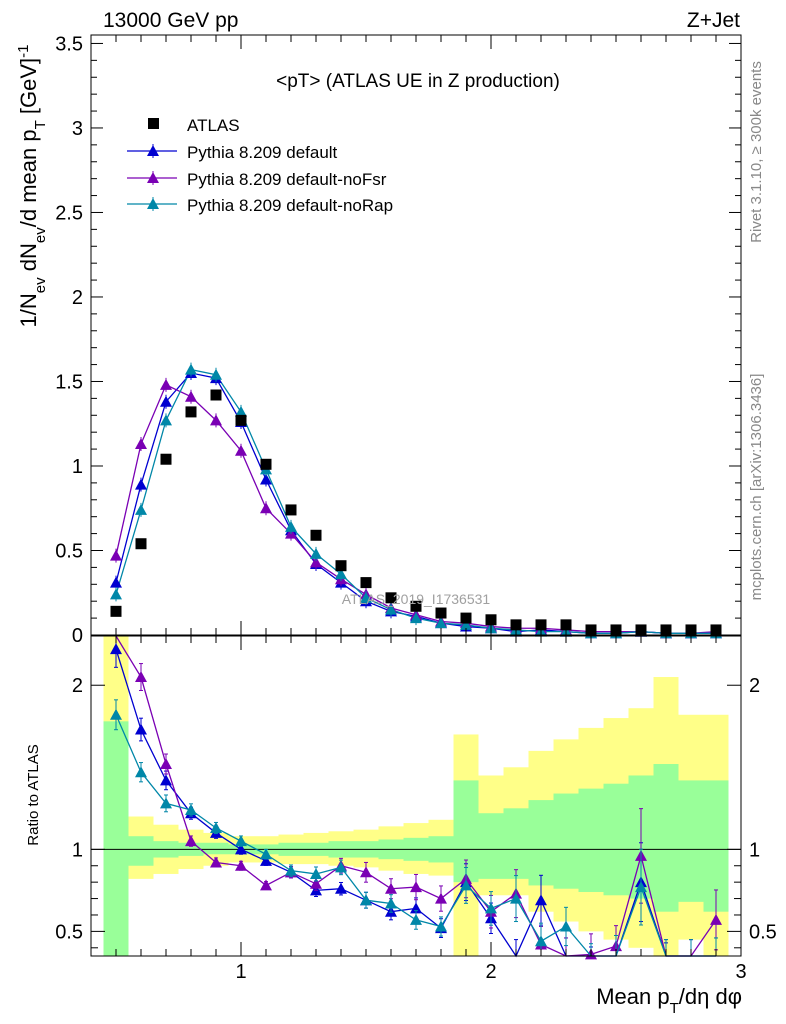  I want to click on ratio-y-axis-label: Ratio to ATLAS, so click(33, 794).